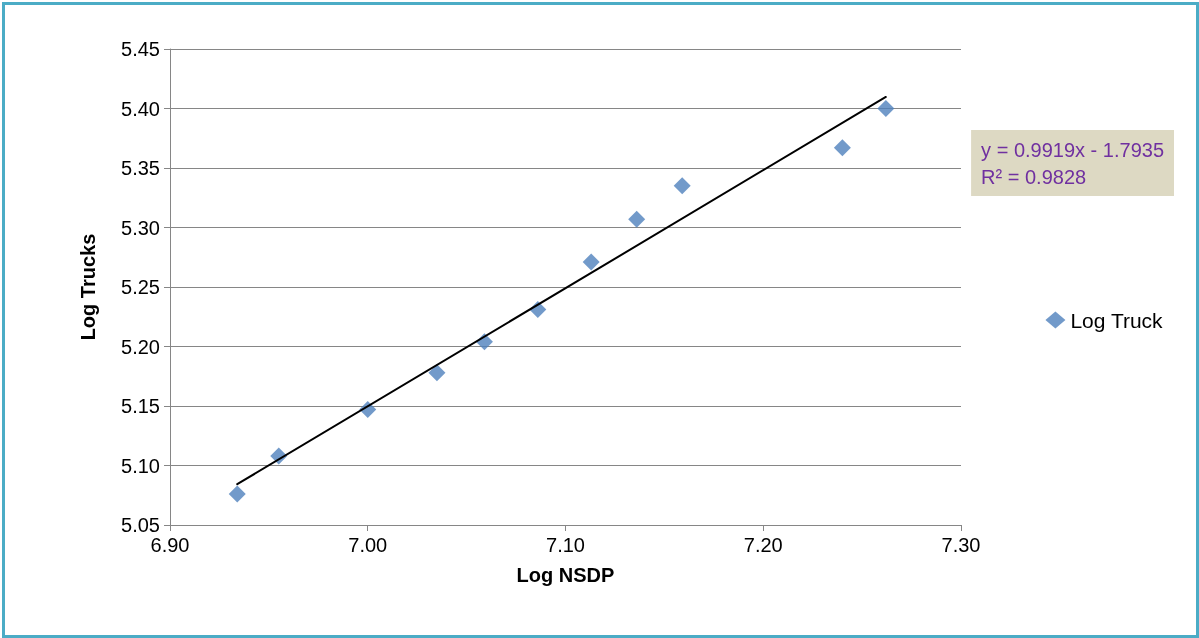 The width and height of the screenshot is (1199, 638). What do you see at coordinates (140, 465) in the screenshot?
I see `y-tick-label: 5.10` at bounding box center [140, 465].